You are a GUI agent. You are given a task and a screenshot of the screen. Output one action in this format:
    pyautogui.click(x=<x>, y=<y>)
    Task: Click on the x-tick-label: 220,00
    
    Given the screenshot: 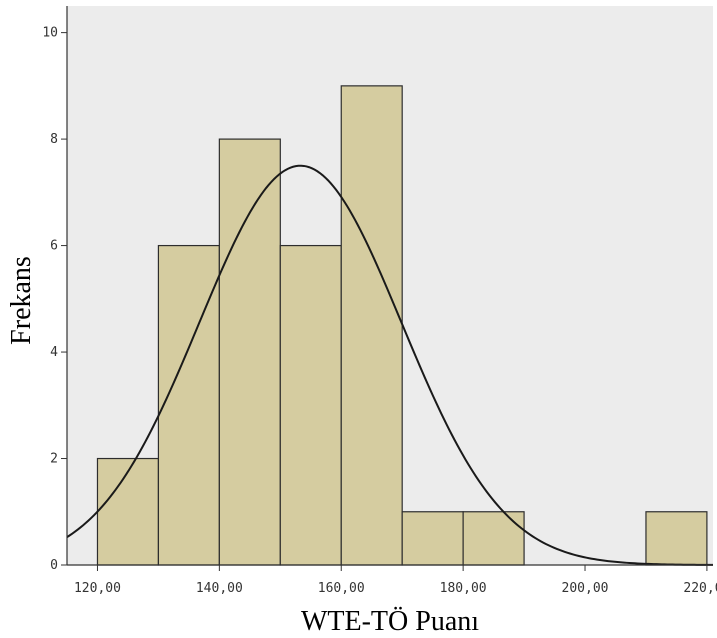 What is the action you would take?
    pyautogui.click(x=700, y=588)
    